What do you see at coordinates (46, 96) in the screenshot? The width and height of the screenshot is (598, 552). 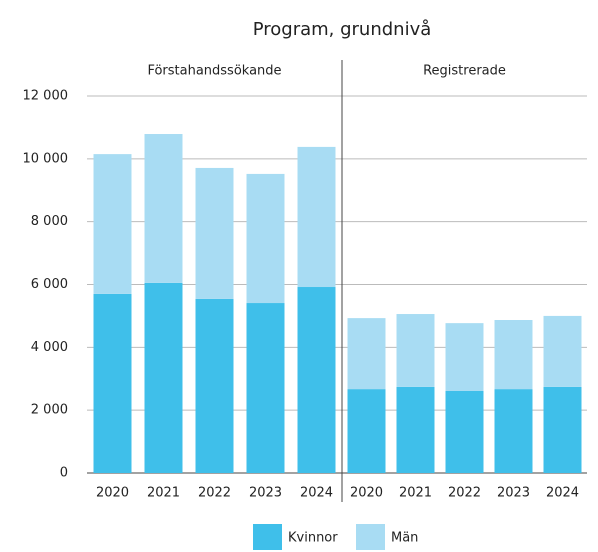 I see `y-tick-label: 12 000` at bounding box center [46, 96].